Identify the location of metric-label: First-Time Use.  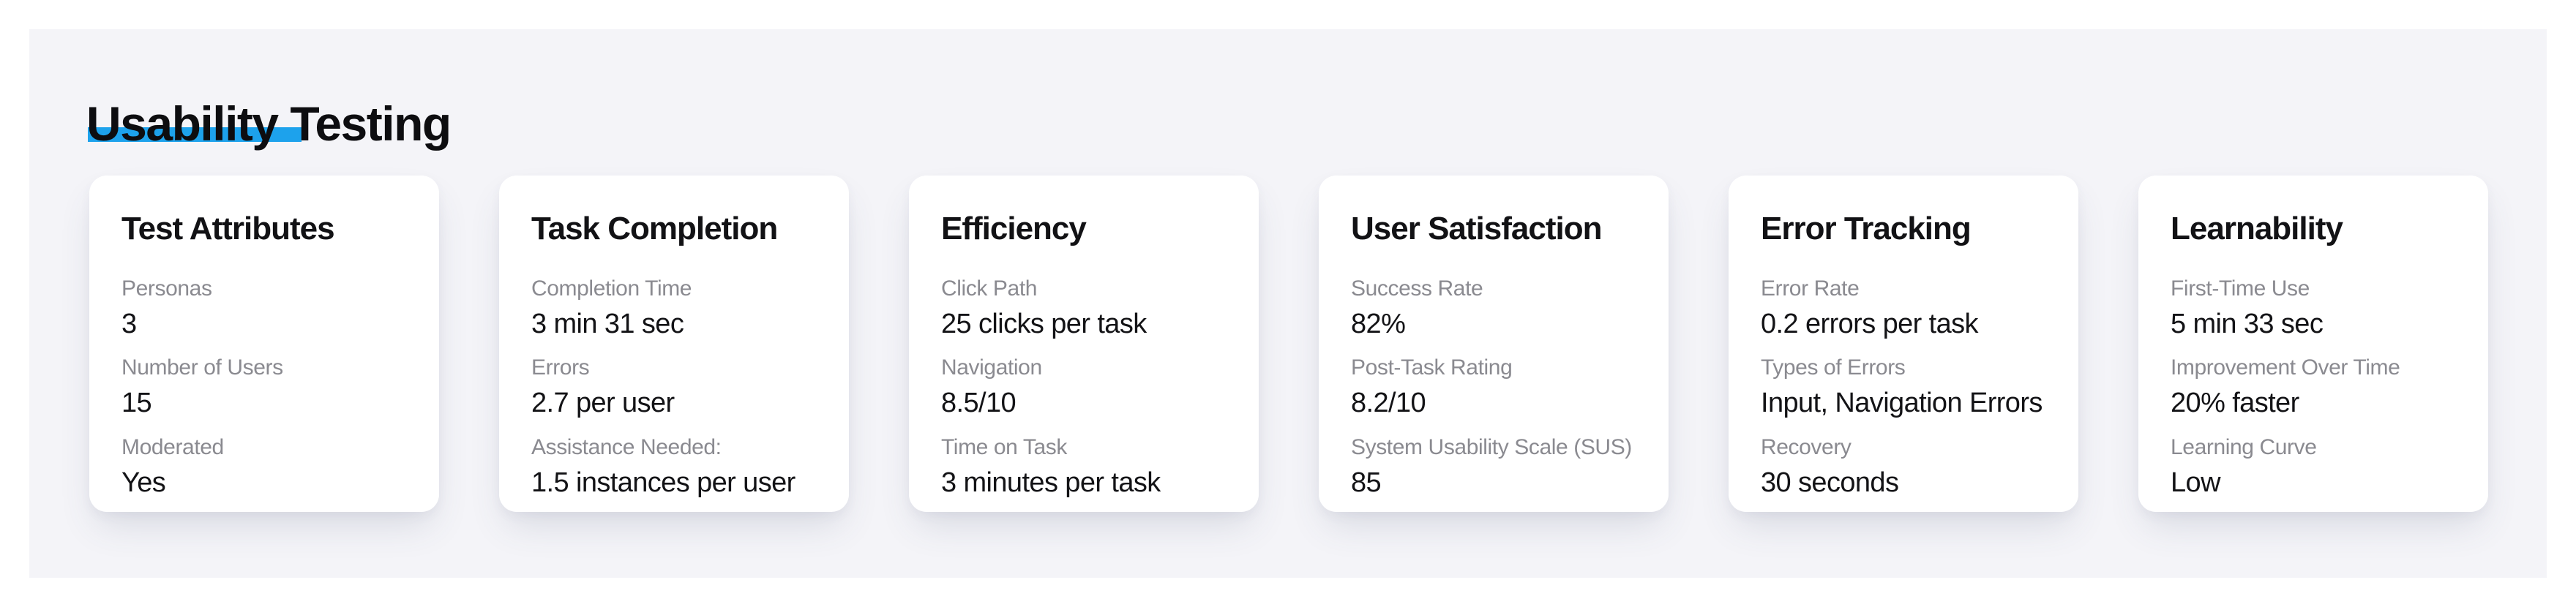
(2240, 288).